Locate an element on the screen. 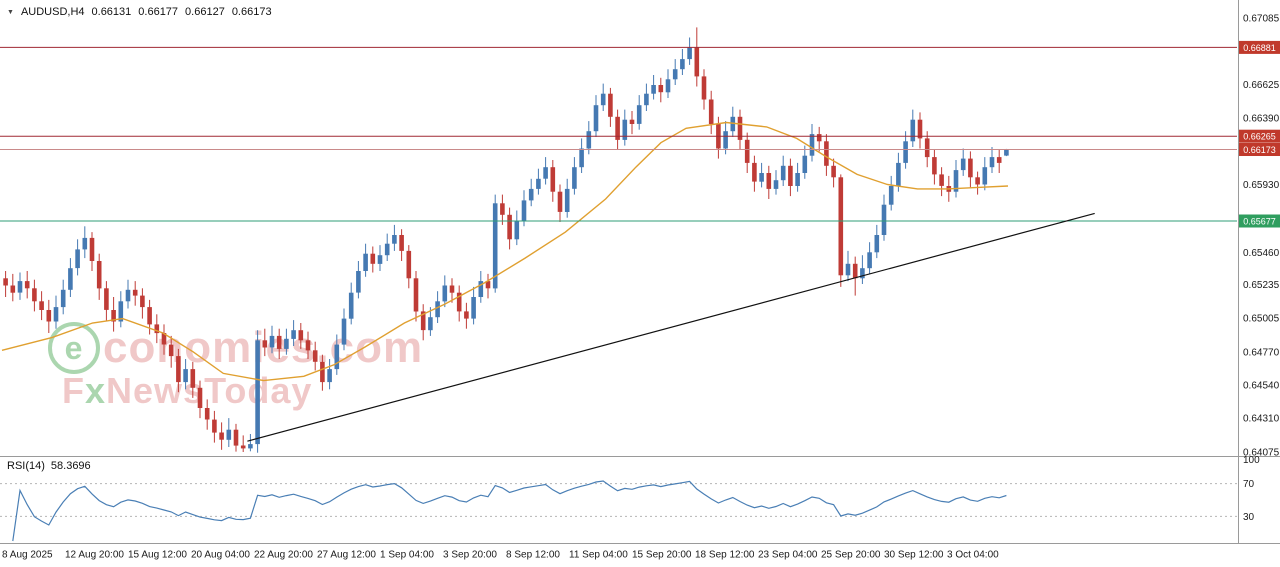  svg-text: 18 Sep 12:00 is located at coordinates (725, 555).